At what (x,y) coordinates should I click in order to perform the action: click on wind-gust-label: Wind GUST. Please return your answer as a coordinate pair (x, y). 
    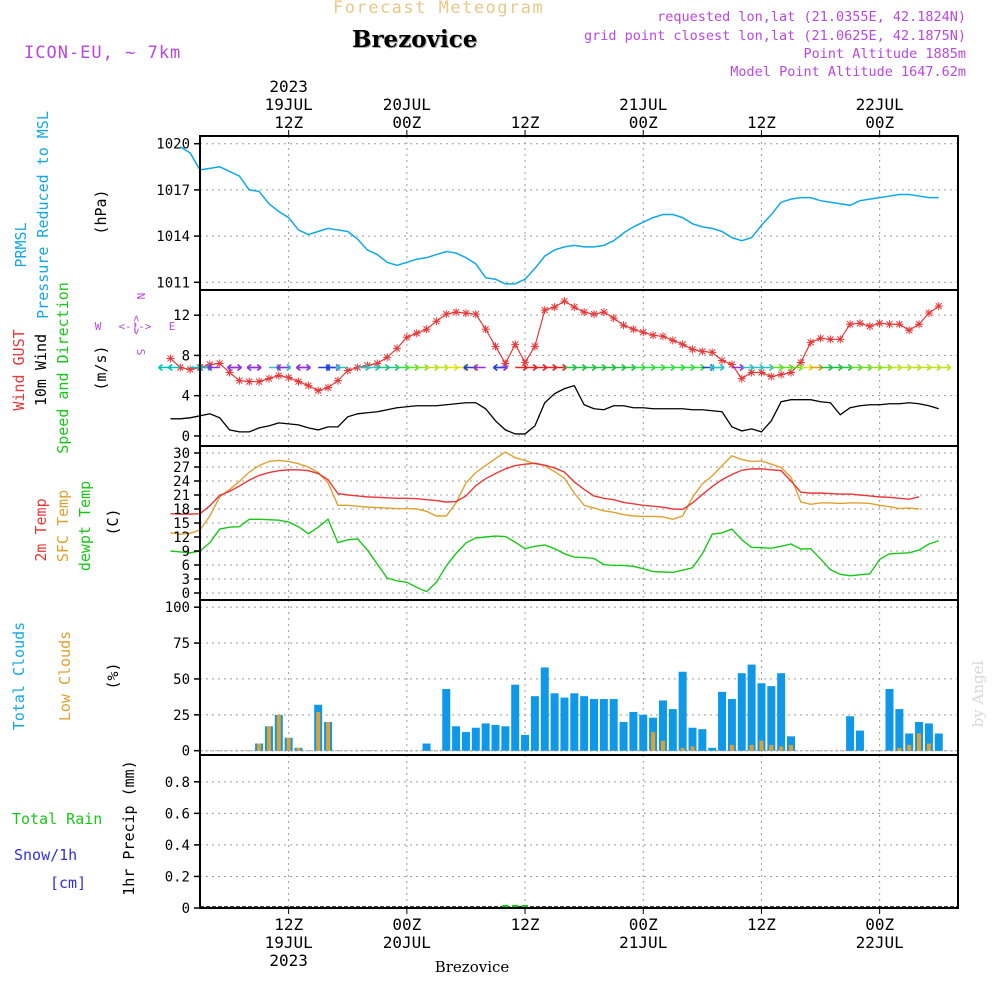
    Looking at the image, I should click on (19, 369).